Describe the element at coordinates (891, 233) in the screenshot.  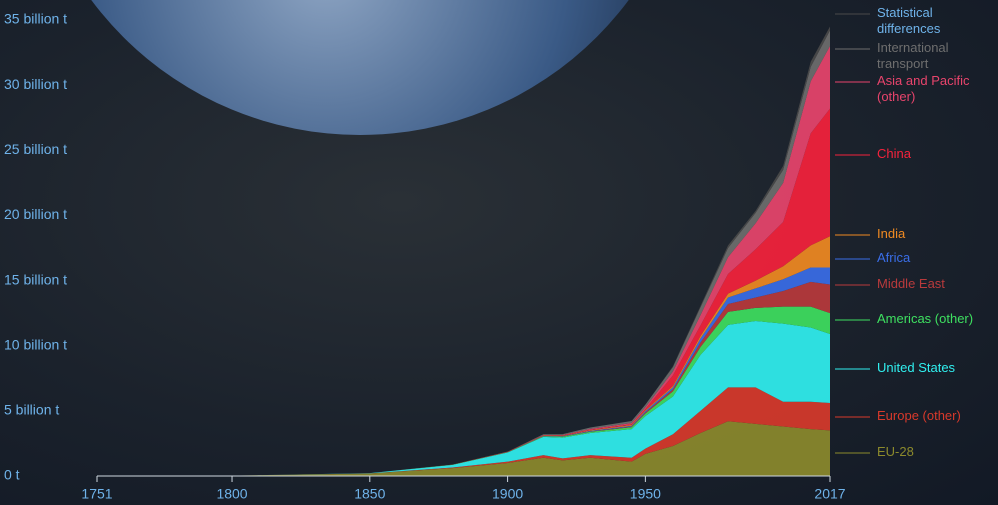
I see `legend-label: India` at that location.